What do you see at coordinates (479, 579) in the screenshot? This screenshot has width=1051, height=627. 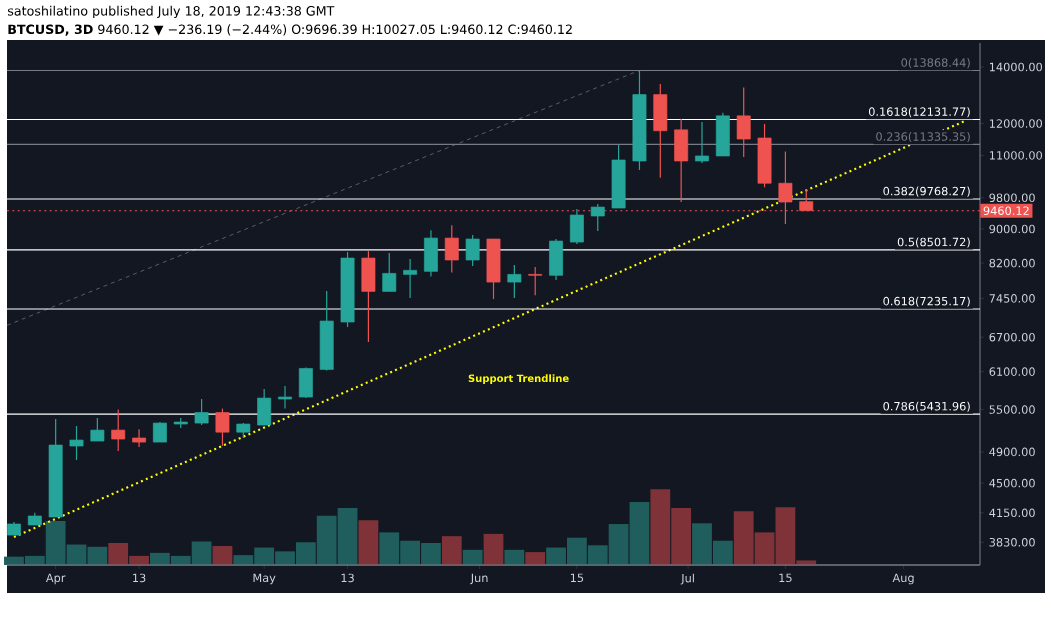 I see `x-tick-label: Jun` at bounding box center [479, 579].